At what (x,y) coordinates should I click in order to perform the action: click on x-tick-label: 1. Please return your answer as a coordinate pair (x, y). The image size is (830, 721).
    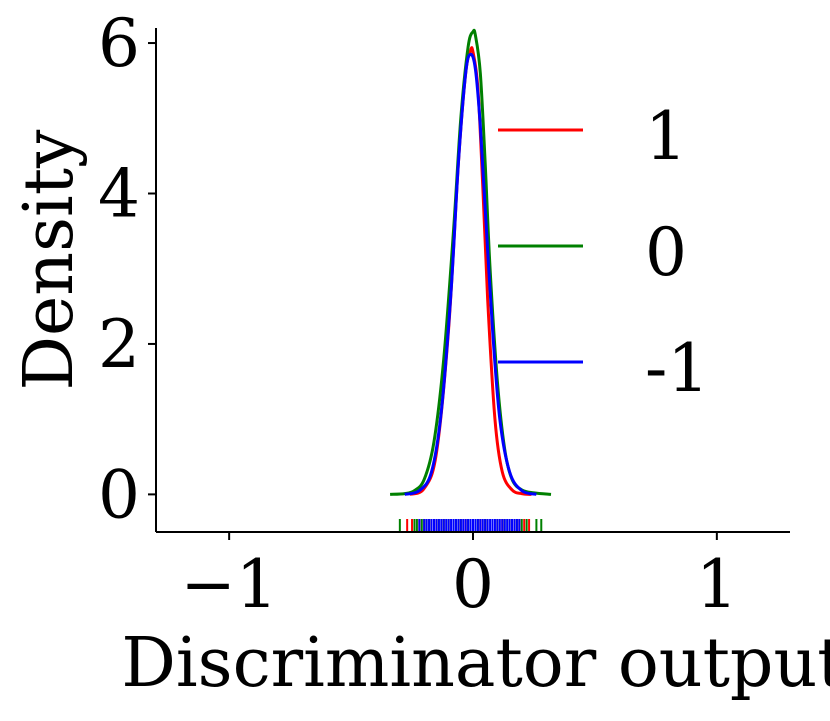
    Looking at the image, I should click on (717, 584).